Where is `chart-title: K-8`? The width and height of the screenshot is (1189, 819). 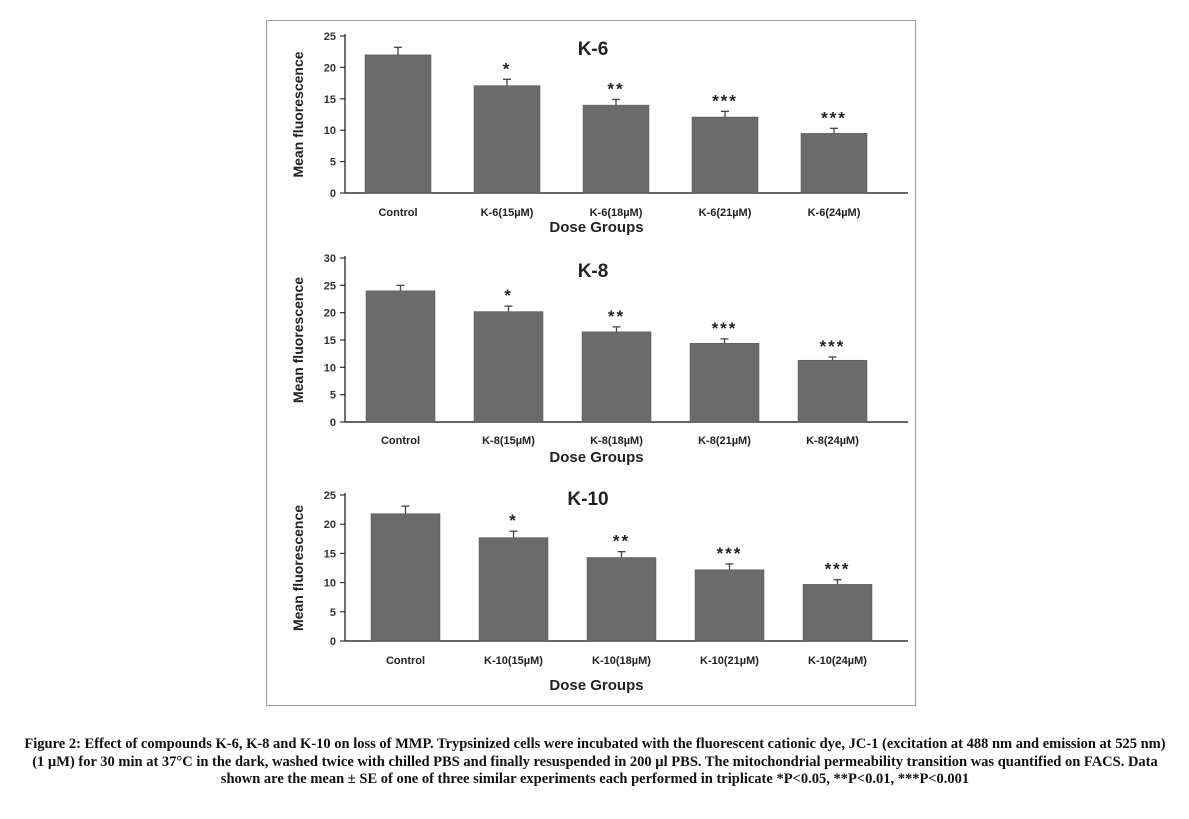 chart-title: K-8 is located at coordinates (593, 271).